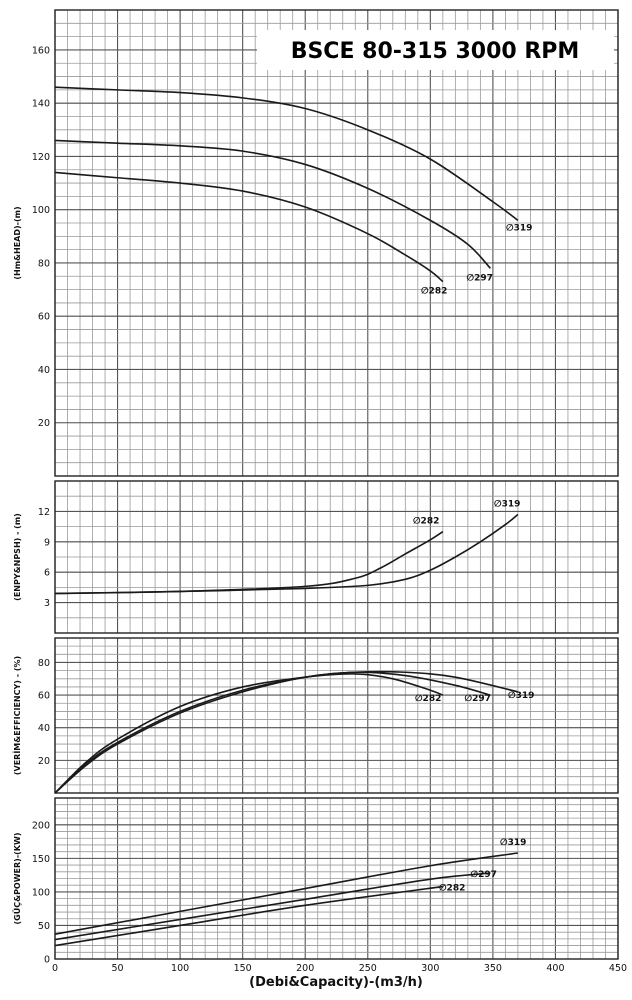 Image resolution: width=632 pixels, height=1000 pixels. I want to click on x-tick-label: 50, so click(118, 968).